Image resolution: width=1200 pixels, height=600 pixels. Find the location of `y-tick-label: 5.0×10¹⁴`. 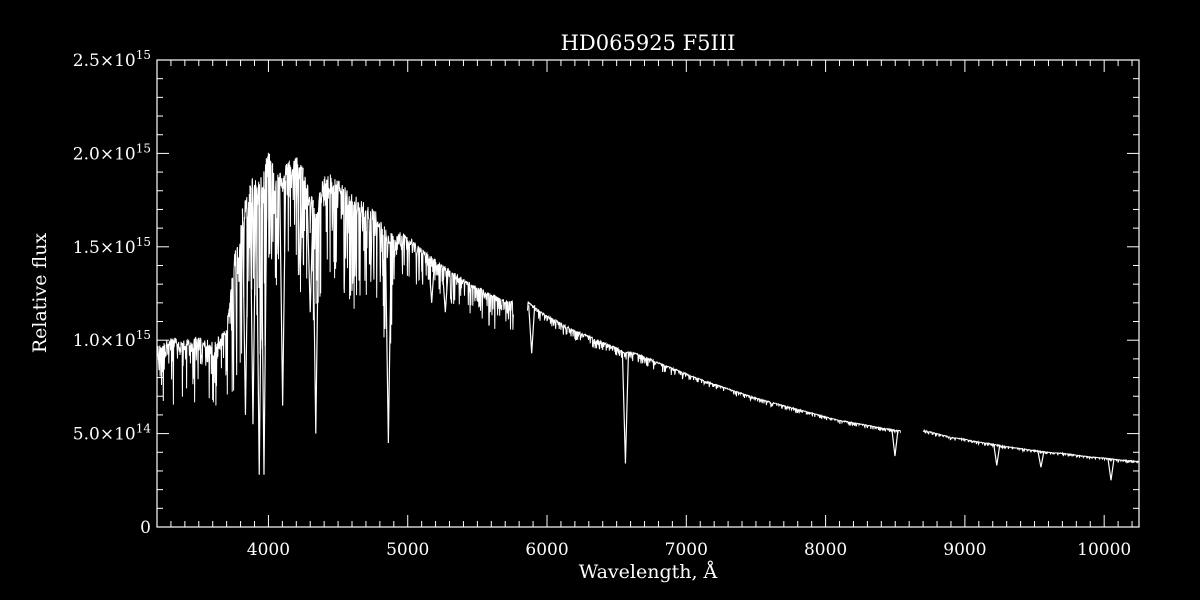

y-tick-label: 5.0×10¹⁴ is located at coordinates (112, 433).